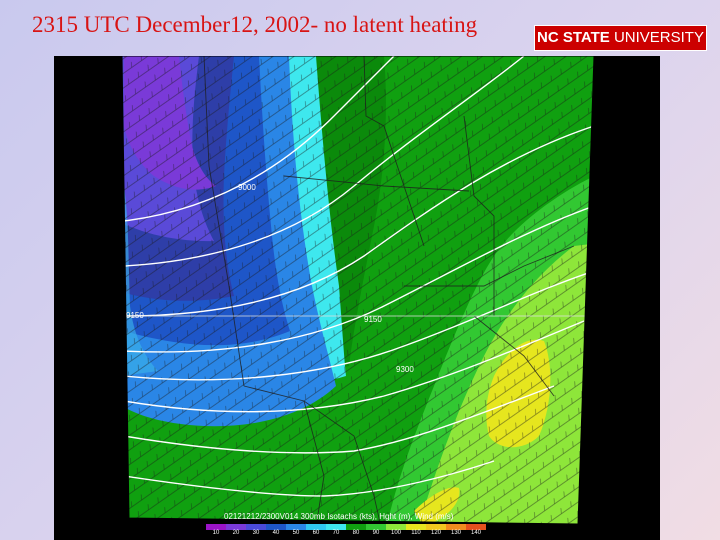 This screenshot has width=720, height=540. I want to click on contour-label: 9300, so click(405, 369).